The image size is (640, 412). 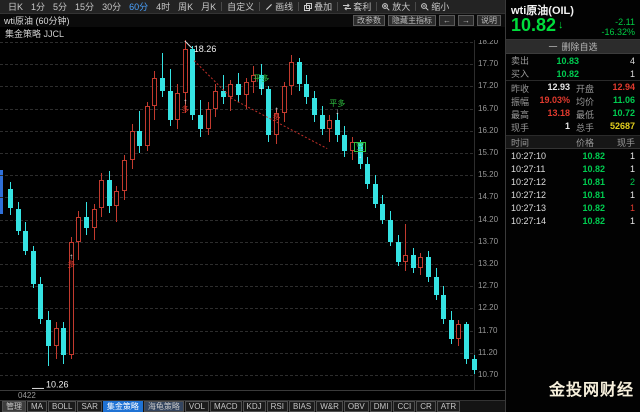 I want to click on sell-row: 卖出 10.83 4, so click(x=573, y=60).